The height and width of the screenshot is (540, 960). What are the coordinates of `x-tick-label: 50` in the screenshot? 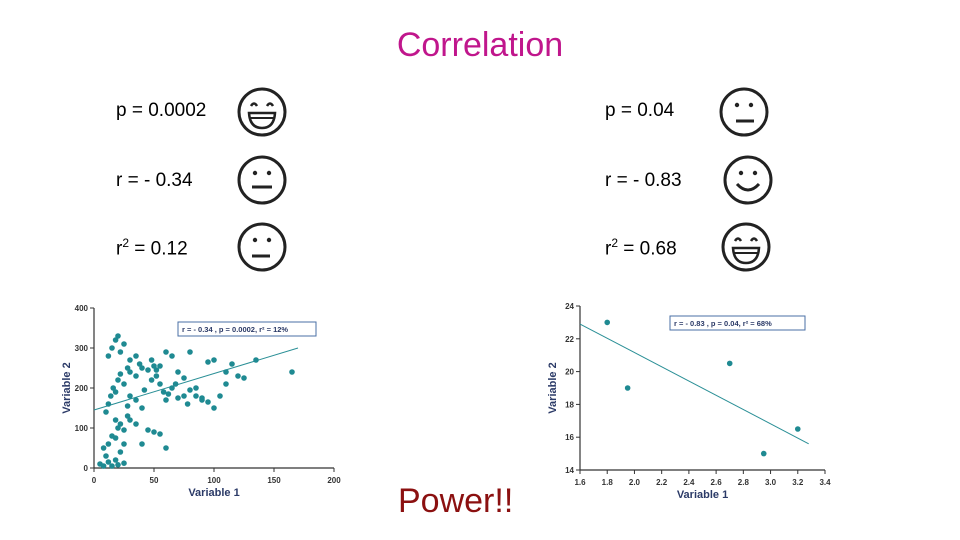 It's located at (154, 480).